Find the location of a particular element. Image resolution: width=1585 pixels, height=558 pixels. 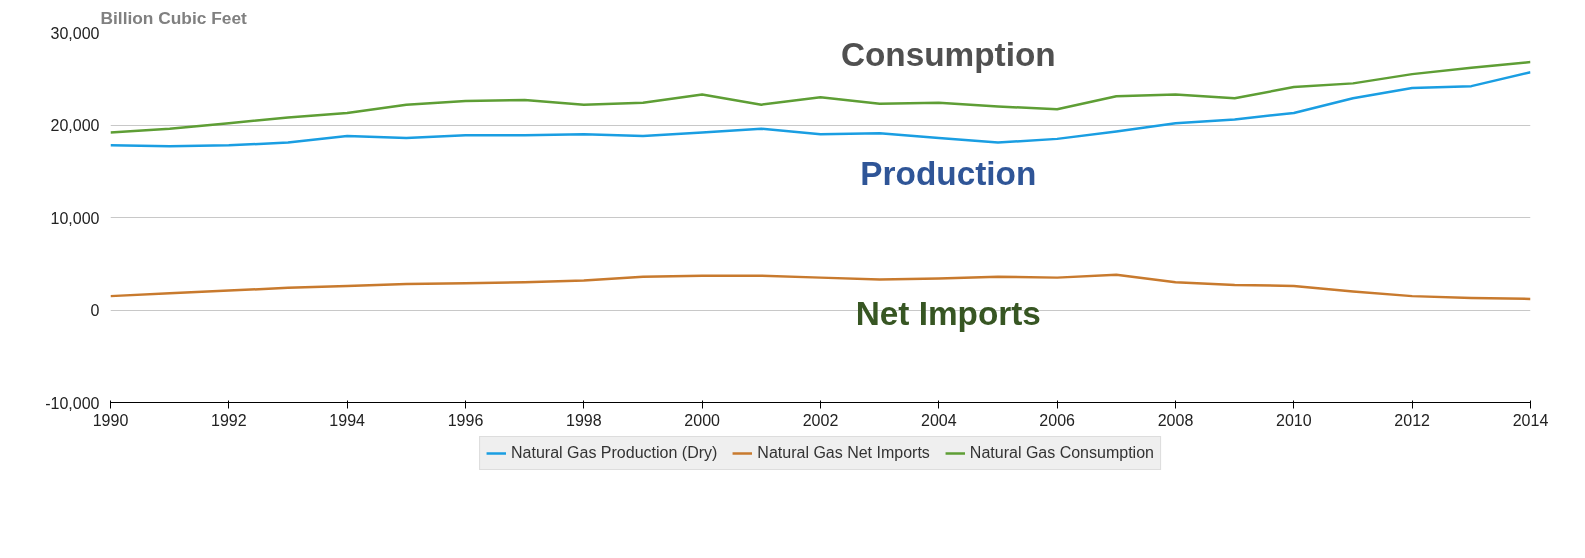

x-tick-label: 1990 is located at coordinates (110, 420).